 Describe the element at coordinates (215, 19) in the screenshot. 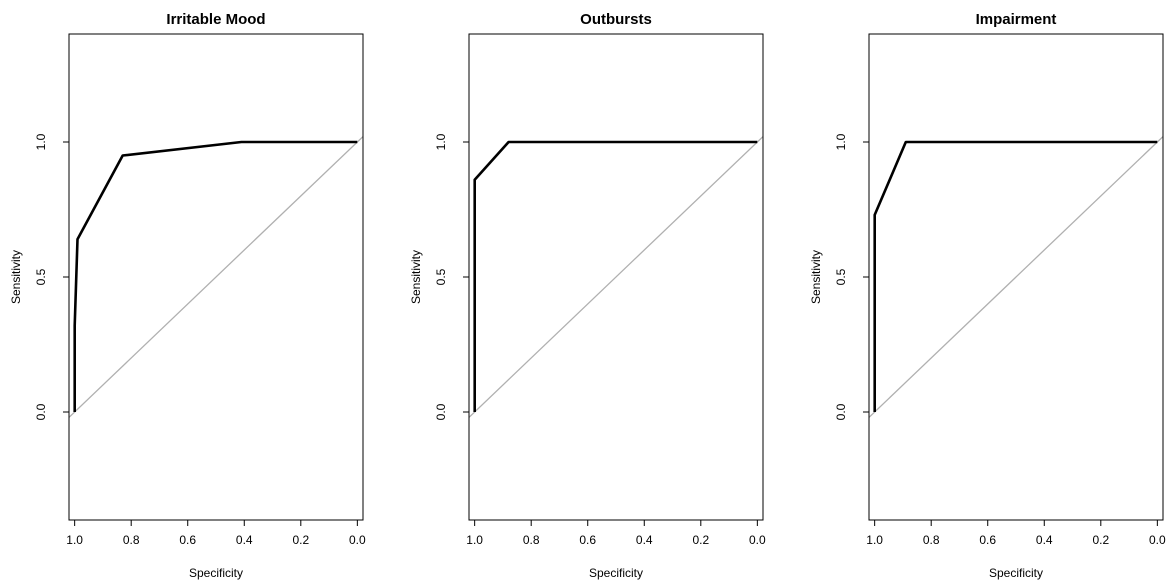

I see `chart-title: Irritable Mood` at that location.